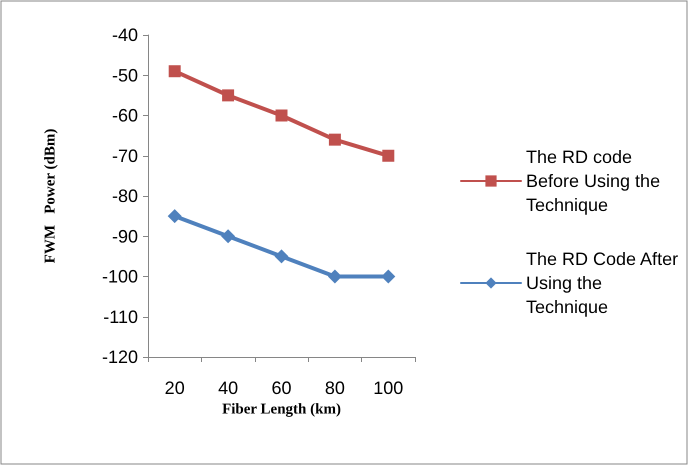 The width and height of the screenshot is (689, 471). What do you see at coordinates (120, 316) in the screenshot?
I see `y-tick-label: -110` at bounding box center [120, 316].